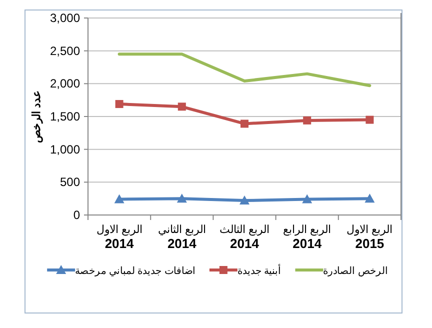 Image resolution: width=432 pixels, height=328 pixels. Describe the element at coordinates (259, 270) in the screenshot. I see `legend-label: أبنية جديدة` at that location.